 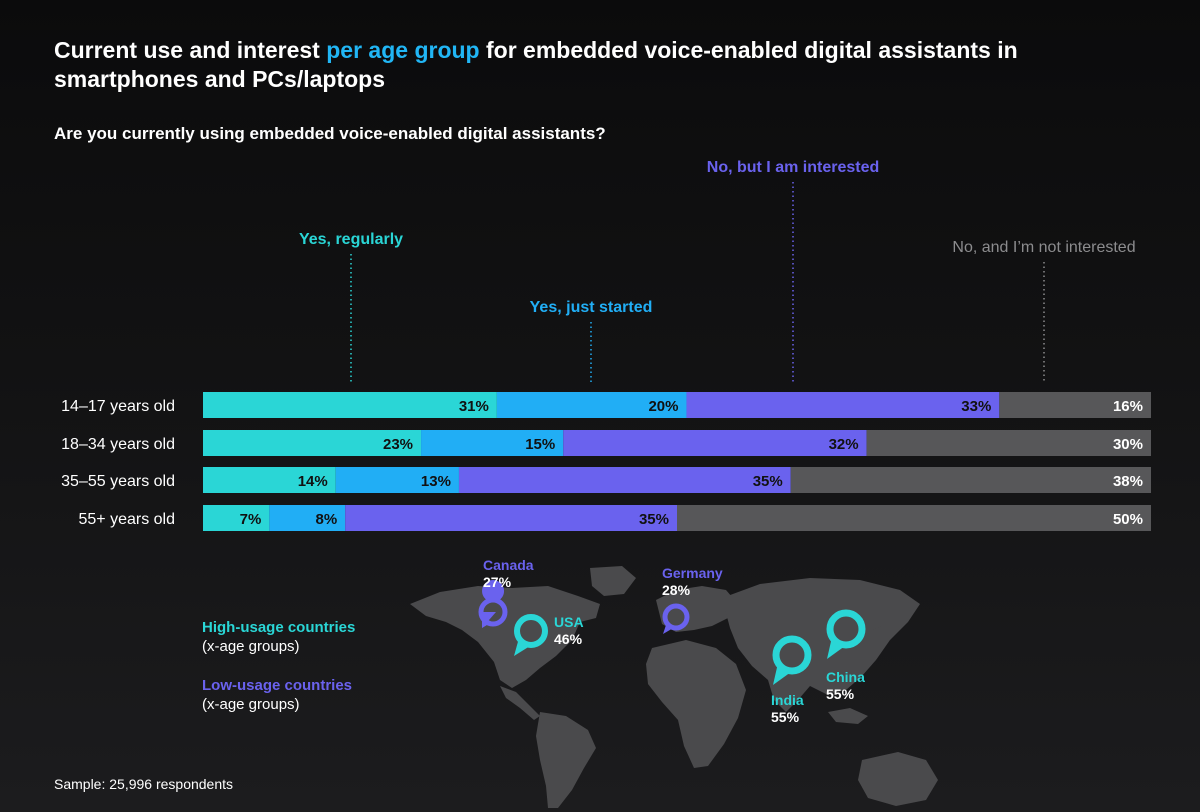 What do you see at coordinates (540, 444) in the screenshot?
I see `bar-value-label: 15%` at bounding box center [540, 444].